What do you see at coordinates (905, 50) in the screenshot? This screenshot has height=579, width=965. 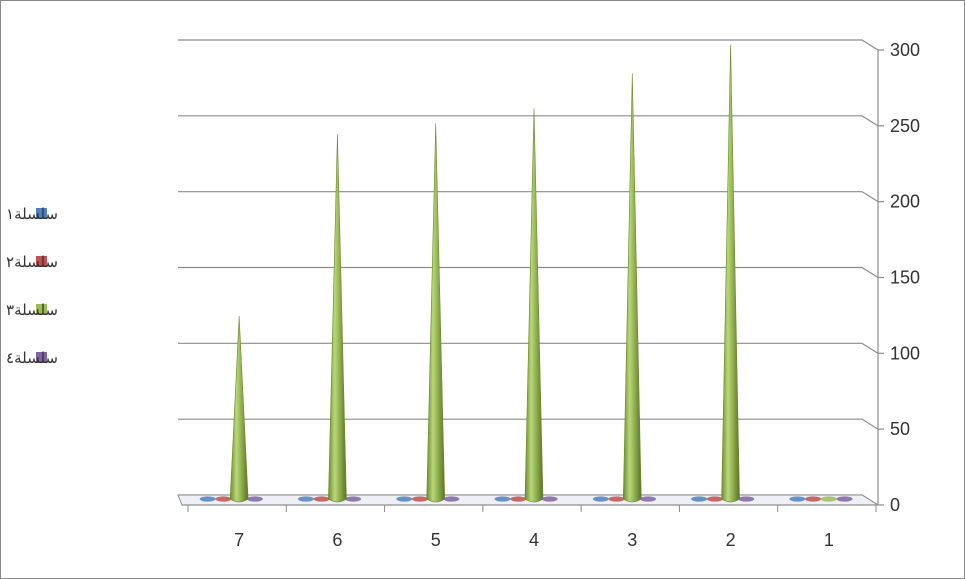 I see `y-tick-label: 300` at bounding box center [905, 50].